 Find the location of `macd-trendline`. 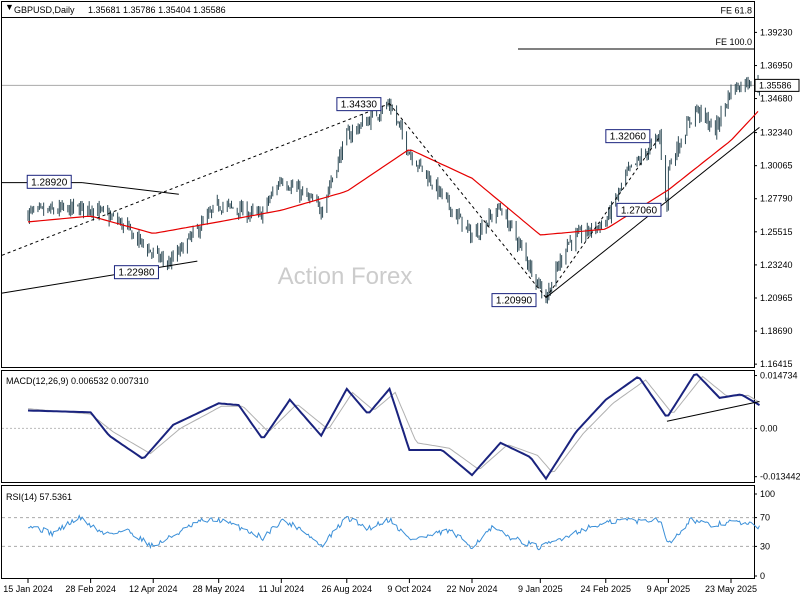

macd-trendline is located at coordinates (713, 411).